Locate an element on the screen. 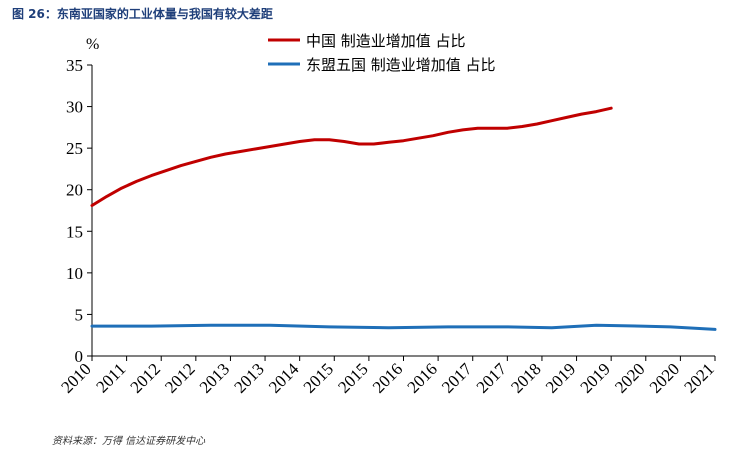  x-tick-label: 2014 is located at coordinates (284, 378).